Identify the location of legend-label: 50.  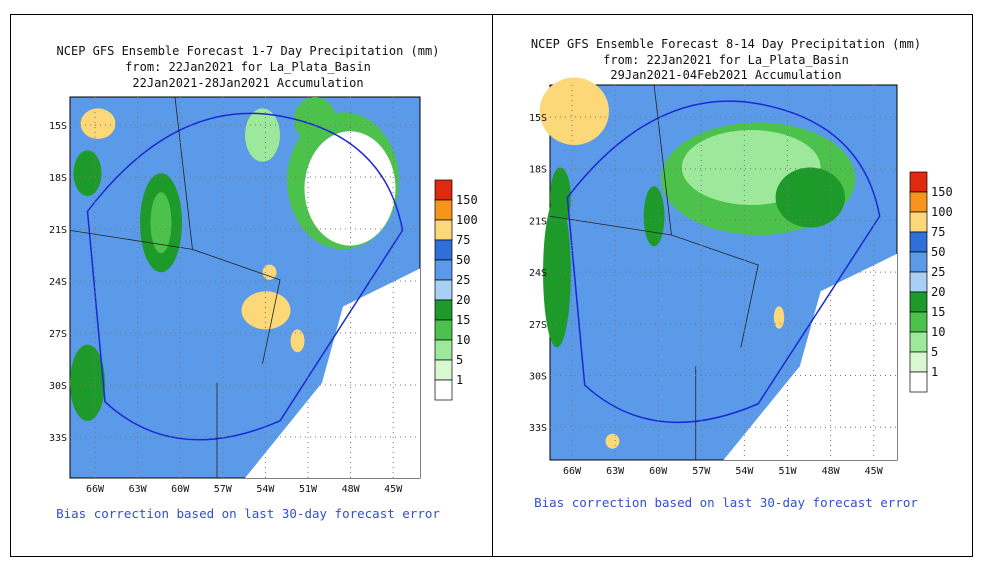
(463, 260).